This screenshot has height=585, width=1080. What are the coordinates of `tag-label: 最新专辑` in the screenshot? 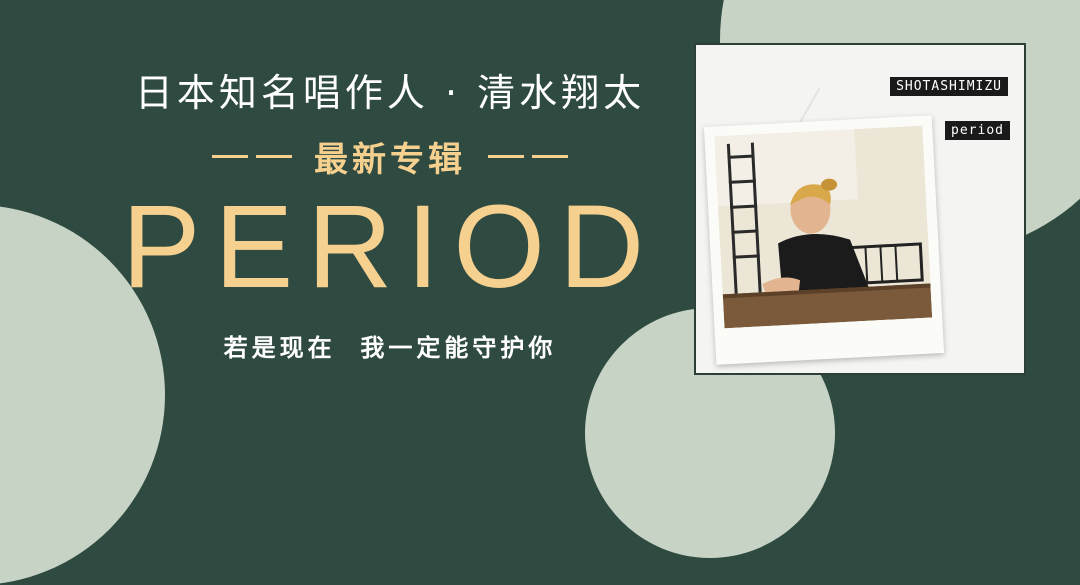 It's located at (390, 160).